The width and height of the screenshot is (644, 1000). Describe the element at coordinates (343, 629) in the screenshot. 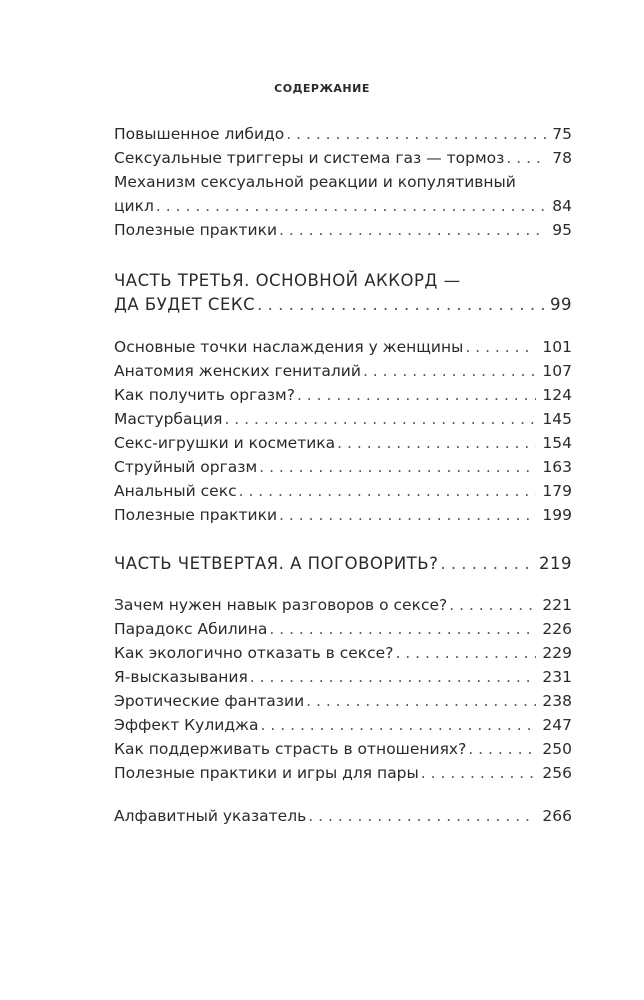

I see `toc-entry: Парадокс Абилина226` at that location.